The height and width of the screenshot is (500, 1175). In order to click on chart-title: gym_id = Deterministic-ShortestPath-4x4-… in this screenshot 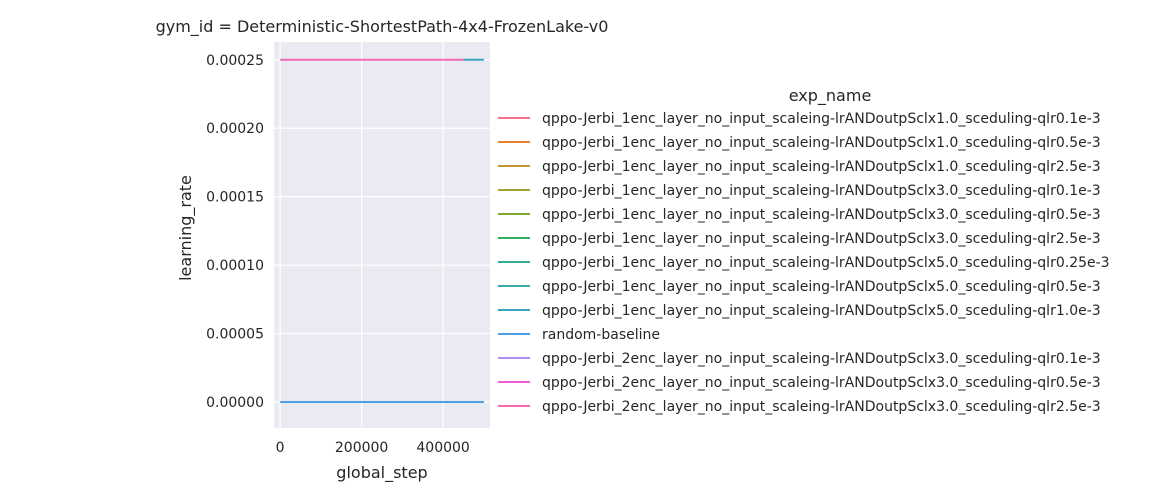, I will do `click(382, 27)`.